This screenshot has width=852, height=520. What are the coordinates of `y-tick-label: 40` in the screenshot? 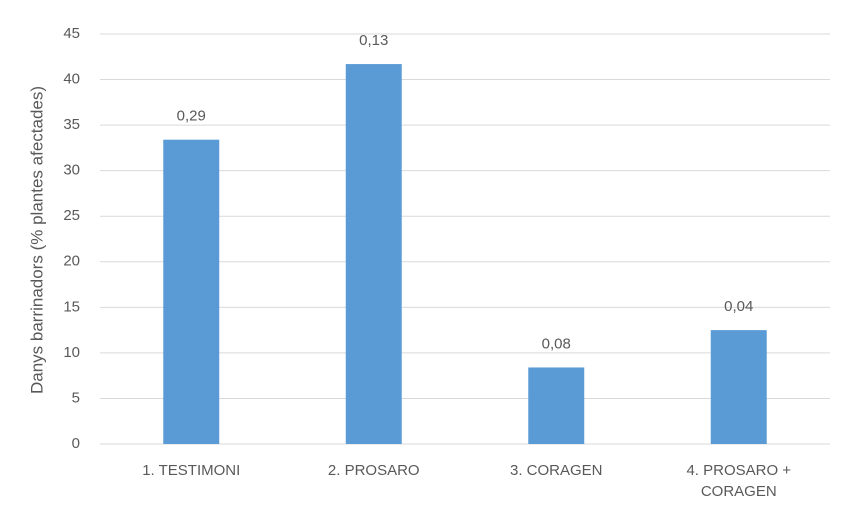 It's located at (71, 79).